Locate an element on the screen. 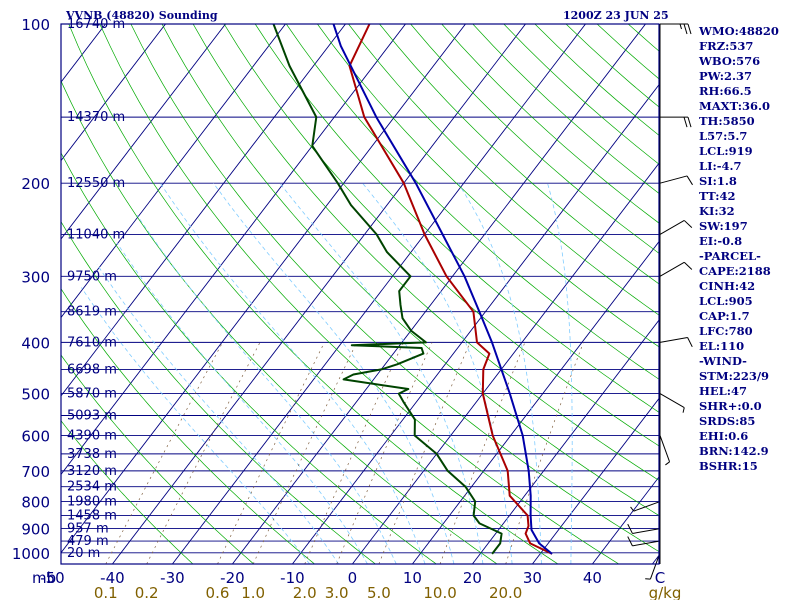 The width and height of the screenshot is (800, 600). stat-item: CAPE:2188 is located at coordinates (735, 271).